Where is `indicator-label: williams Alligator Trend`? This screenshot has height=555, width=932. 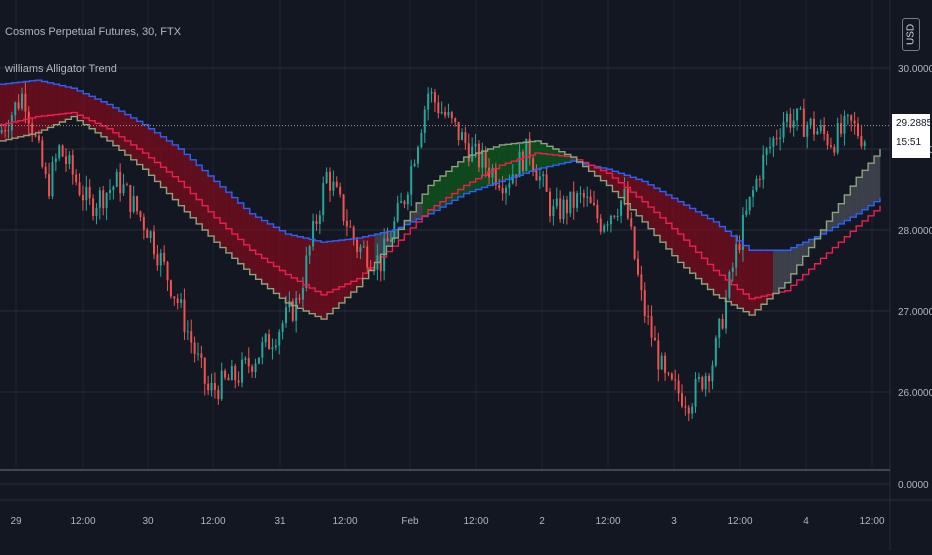 indicator-label: williams Alligator Trend is located at coordinates (61, 69).